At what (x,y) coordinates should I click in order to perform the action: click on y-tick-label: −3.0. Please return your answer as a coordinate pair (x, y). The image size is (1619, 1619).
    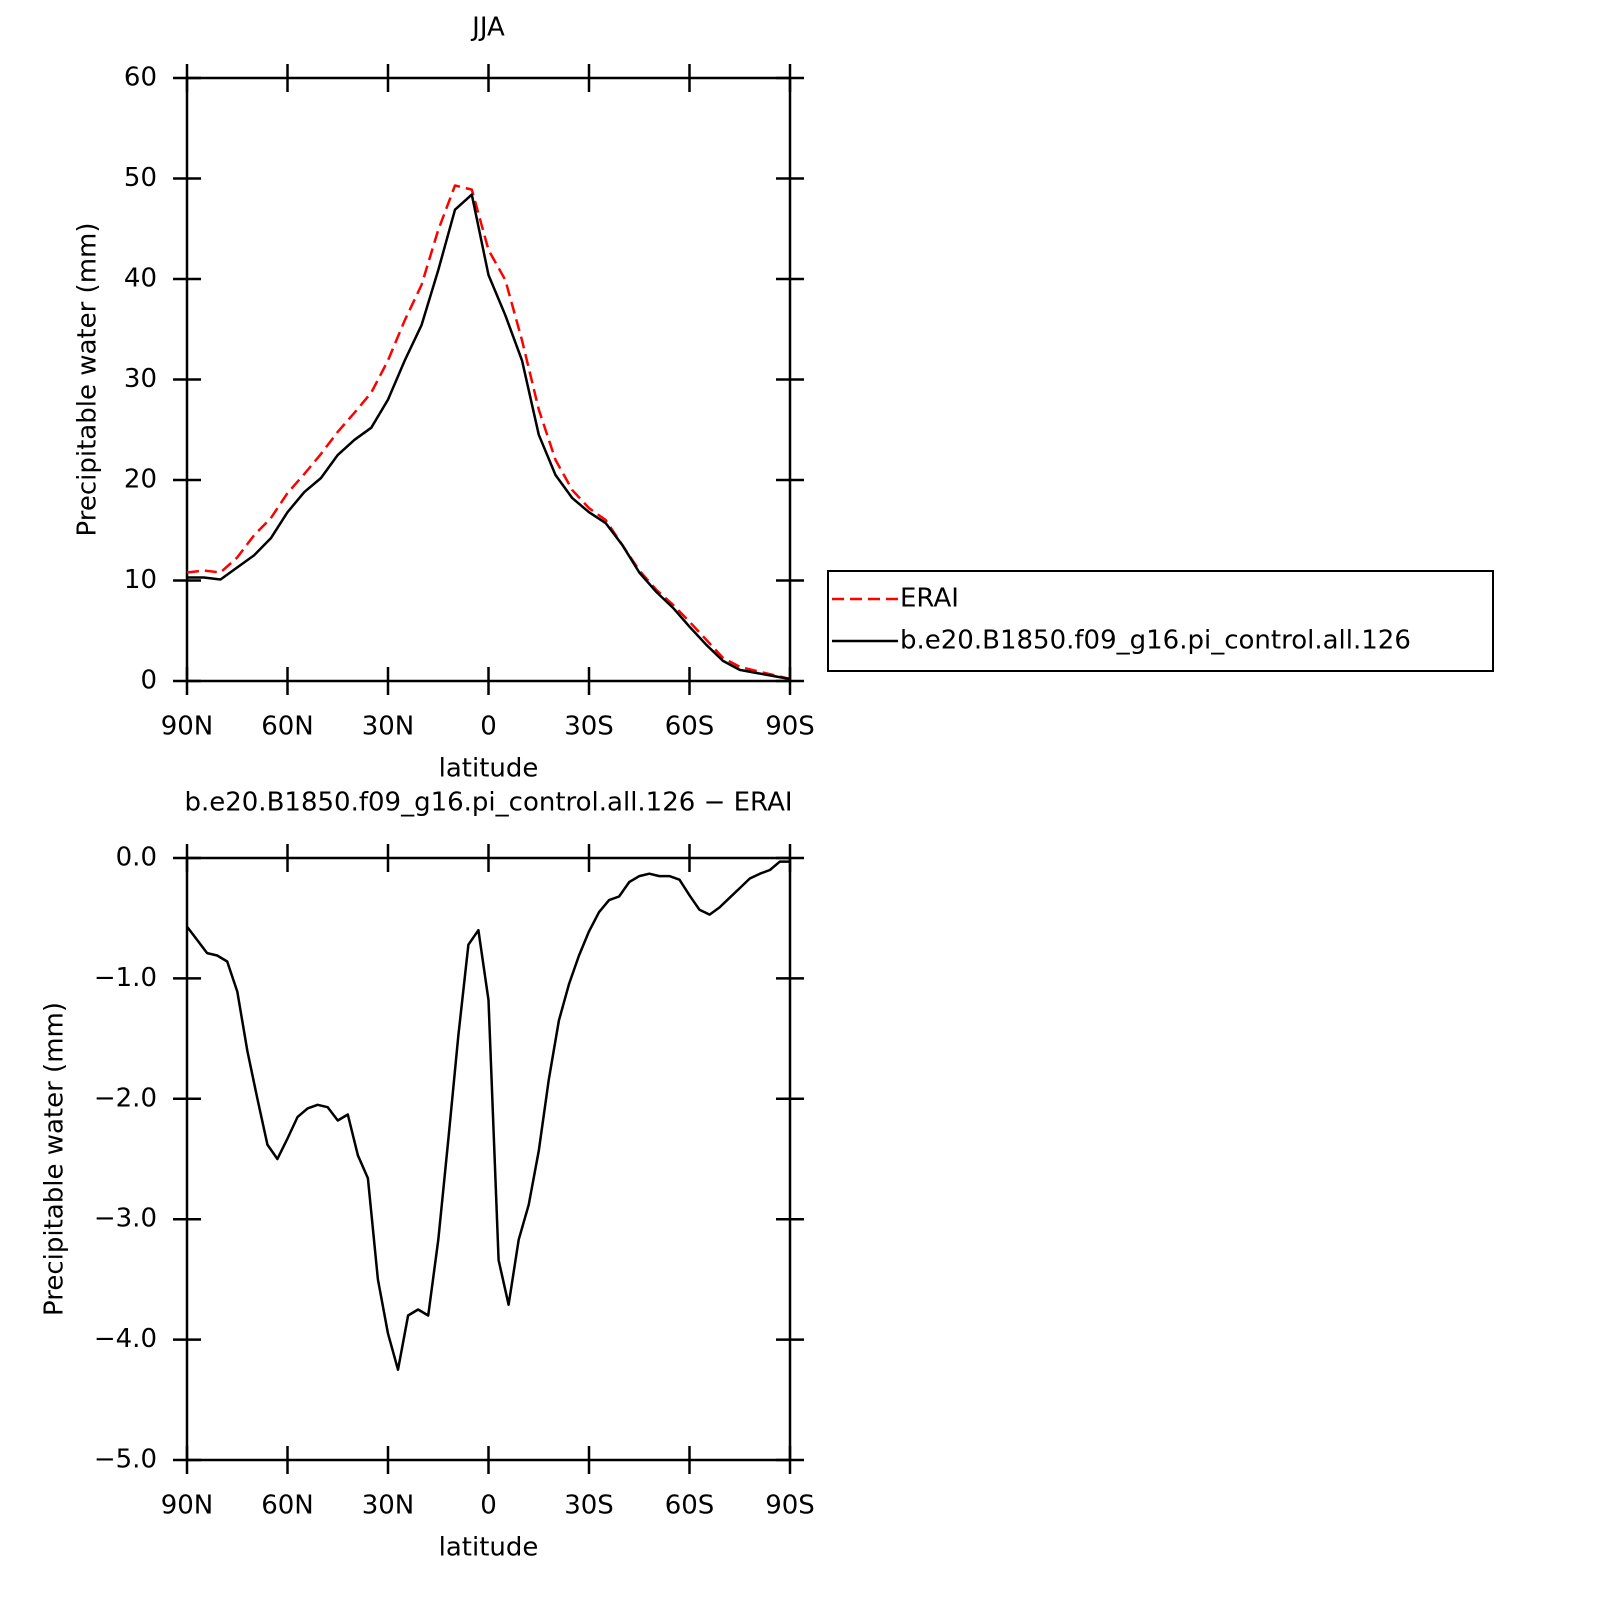
    Looking at the image, I should click on (125, 1219).